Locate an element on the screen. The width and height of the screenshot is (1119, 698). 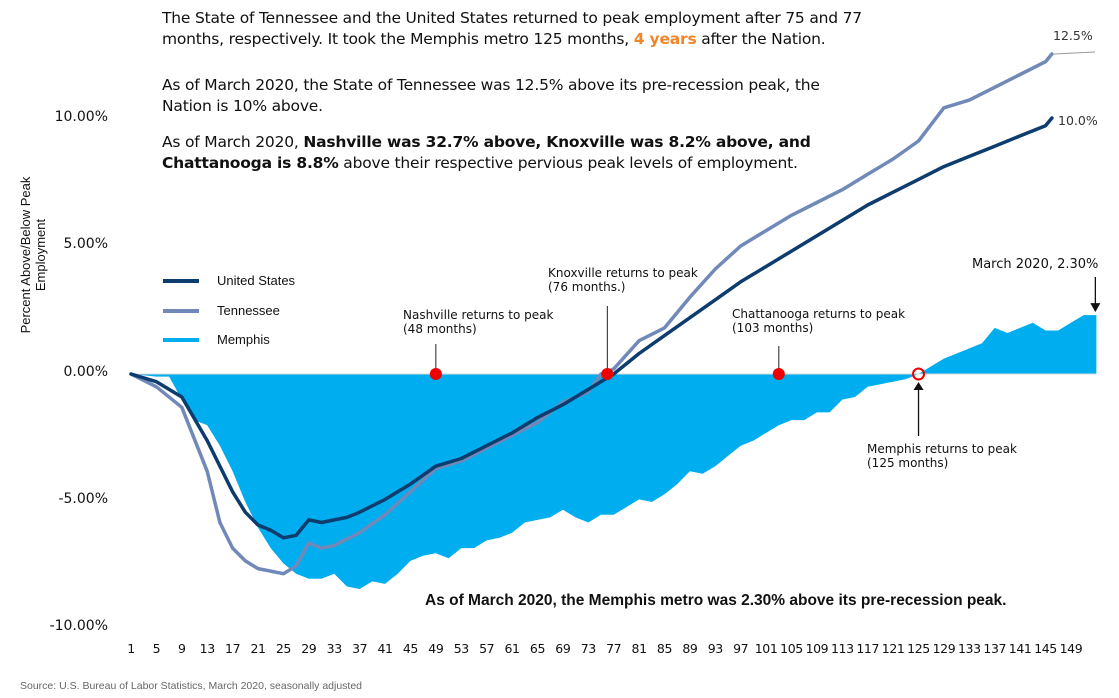
y-tick-label: 0.00% is located at coordinates (85, 371).